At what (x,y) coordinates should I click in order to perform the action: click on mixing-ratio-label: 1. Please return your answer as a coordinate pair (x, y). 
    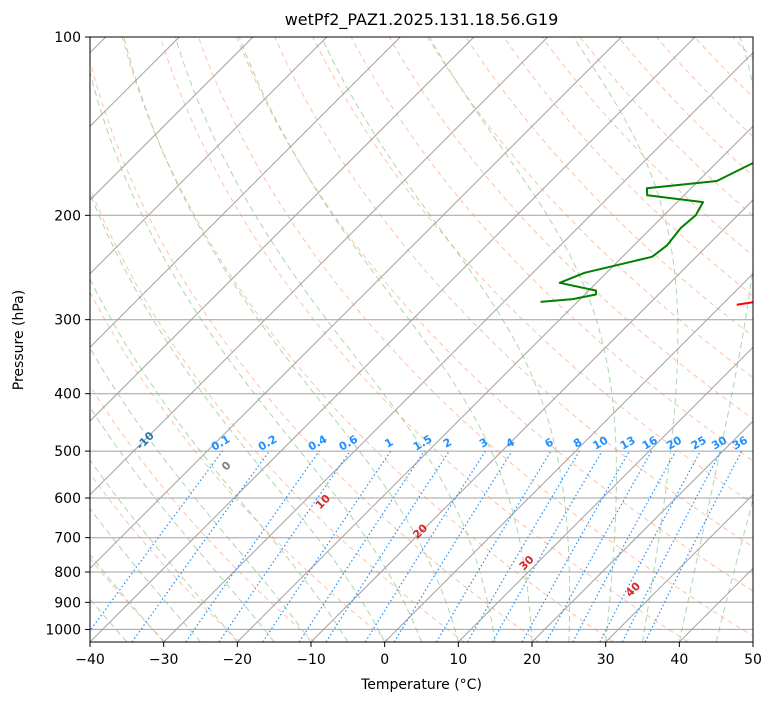
    Looking at the image, I should click on (388, 443).